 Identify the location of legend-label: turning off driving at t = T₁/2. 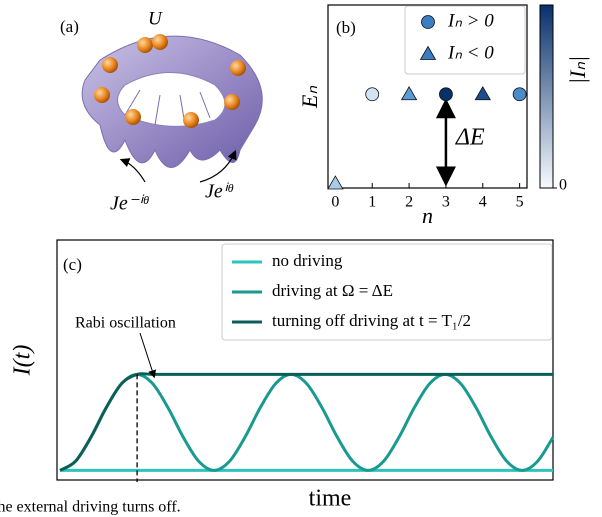
(371, 320).